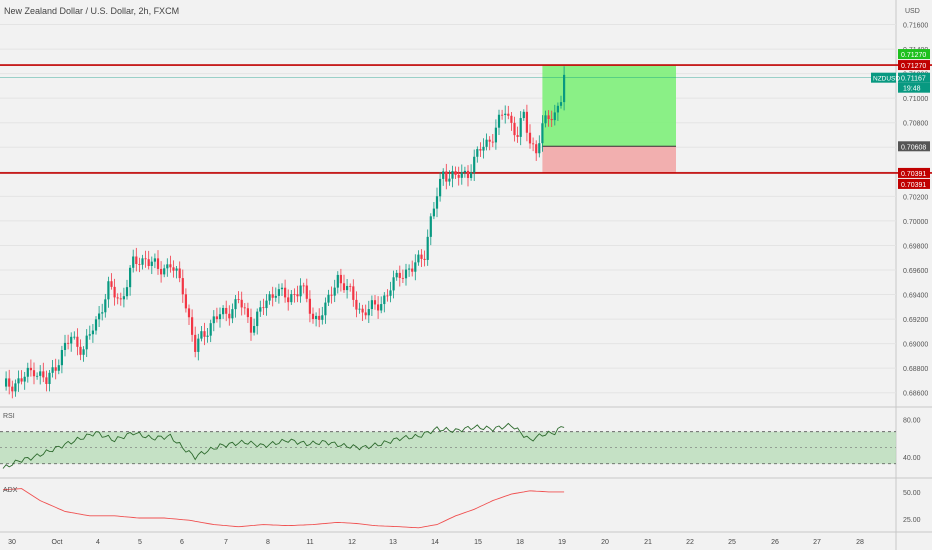  Describe the element at coordinates (352, 542) in the screenshot. I see `time-tick-label: 12` at that location.